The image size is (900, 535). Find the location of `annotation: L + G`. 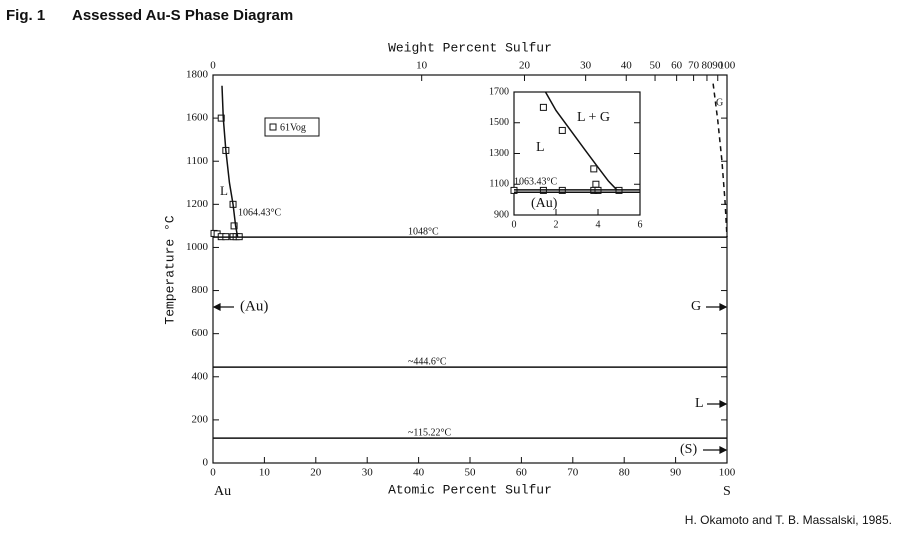

annotation: L + G is located at coordinates (593, 117).